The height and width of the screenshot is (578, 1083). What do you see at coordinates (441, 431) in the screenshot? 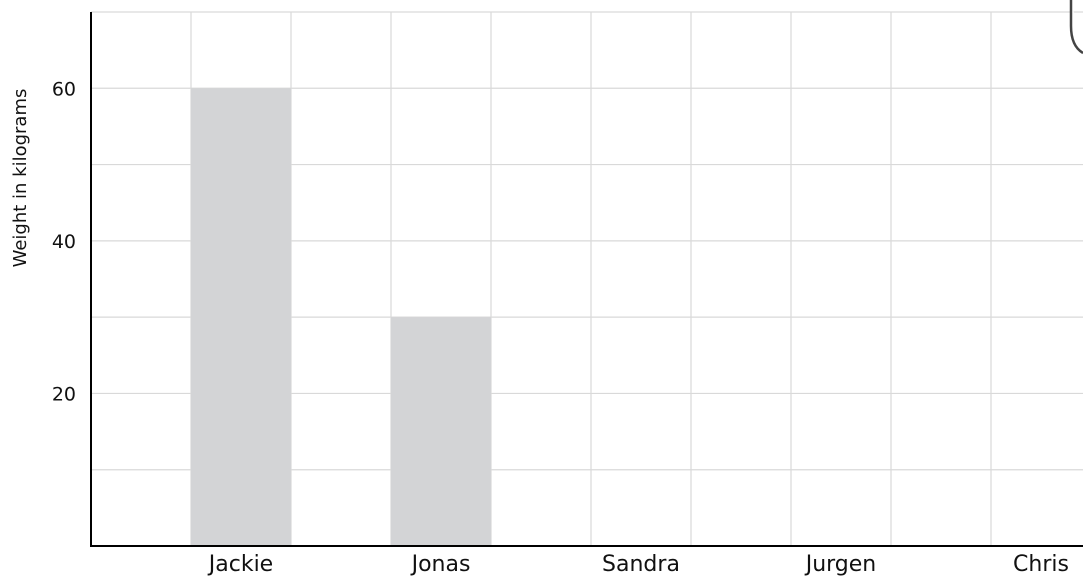
I see `bar-jonas` at bounding box center [441, 431].